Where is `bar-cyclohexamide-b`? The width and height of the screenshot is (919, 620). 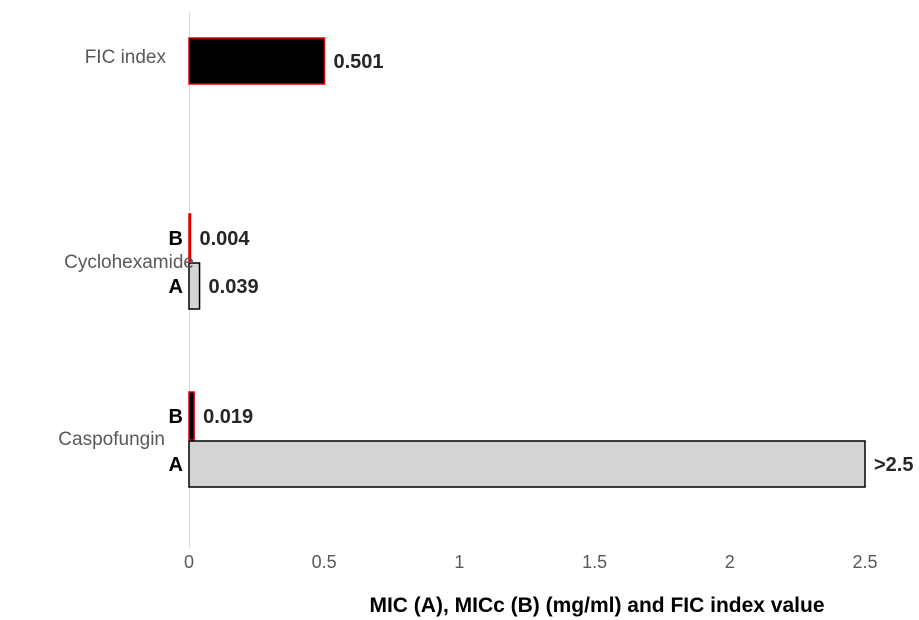
bar-cyclohexamide-b is located at coordinates (190, 238).